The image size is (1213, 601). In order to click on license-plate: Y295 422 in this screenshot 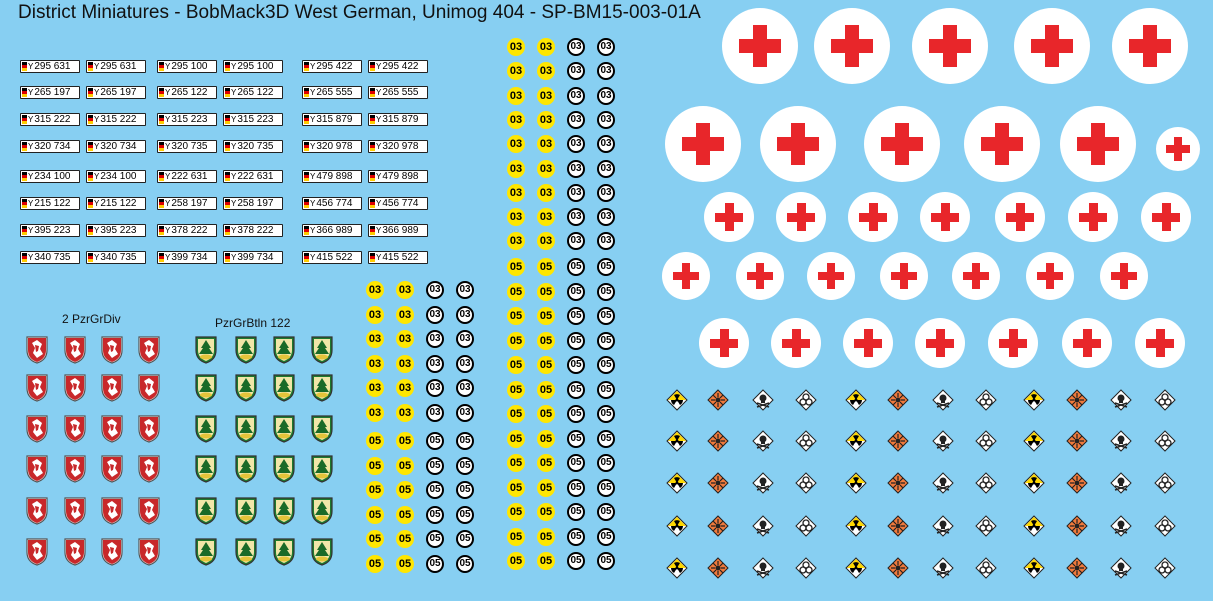, I will do `click(398, 66)`.